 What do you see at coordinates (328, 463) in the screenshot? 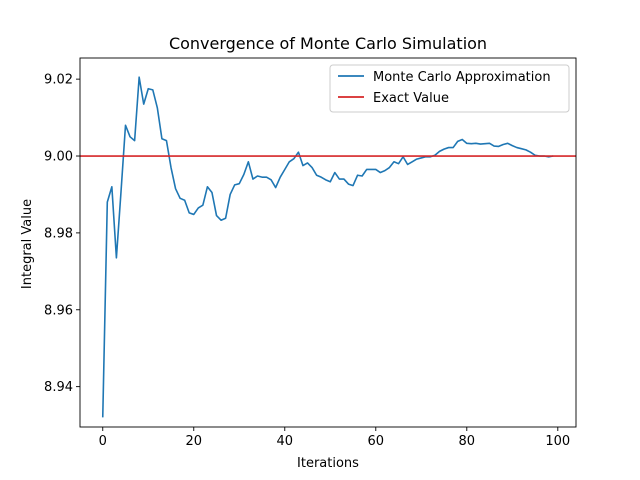
I see `x-axis-label: Iterations` at bounding box center [328, 463].